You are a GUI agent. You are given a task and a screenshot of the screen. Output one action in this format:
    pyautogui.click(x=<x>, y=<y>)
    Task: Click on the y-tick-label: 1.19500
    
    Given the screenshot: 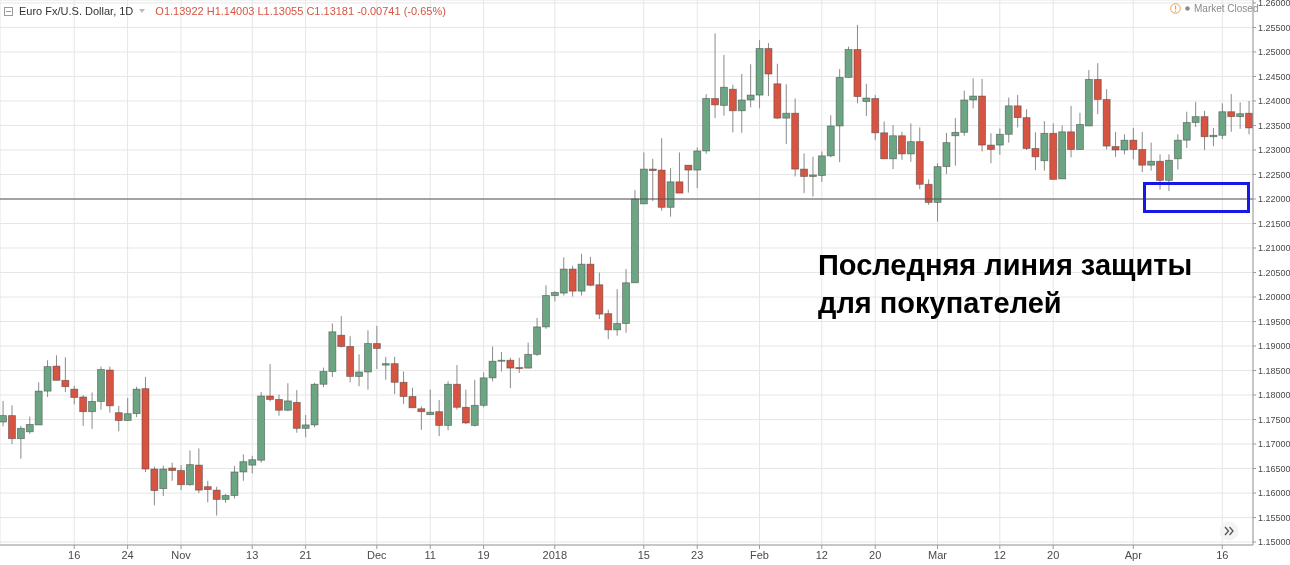 What is the action you would take?
    pyautogui.click(x=1274, y=321)
    